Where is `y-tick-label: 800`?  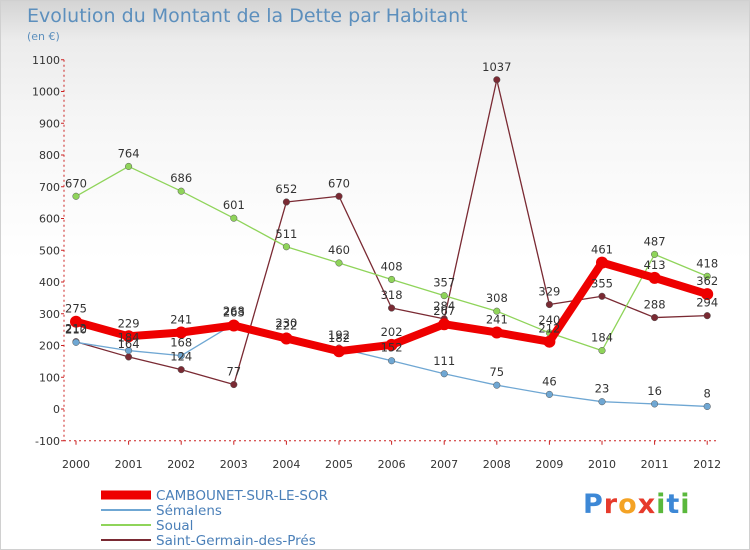
y-tick-label: 800 is located at coordinates (49, 155).